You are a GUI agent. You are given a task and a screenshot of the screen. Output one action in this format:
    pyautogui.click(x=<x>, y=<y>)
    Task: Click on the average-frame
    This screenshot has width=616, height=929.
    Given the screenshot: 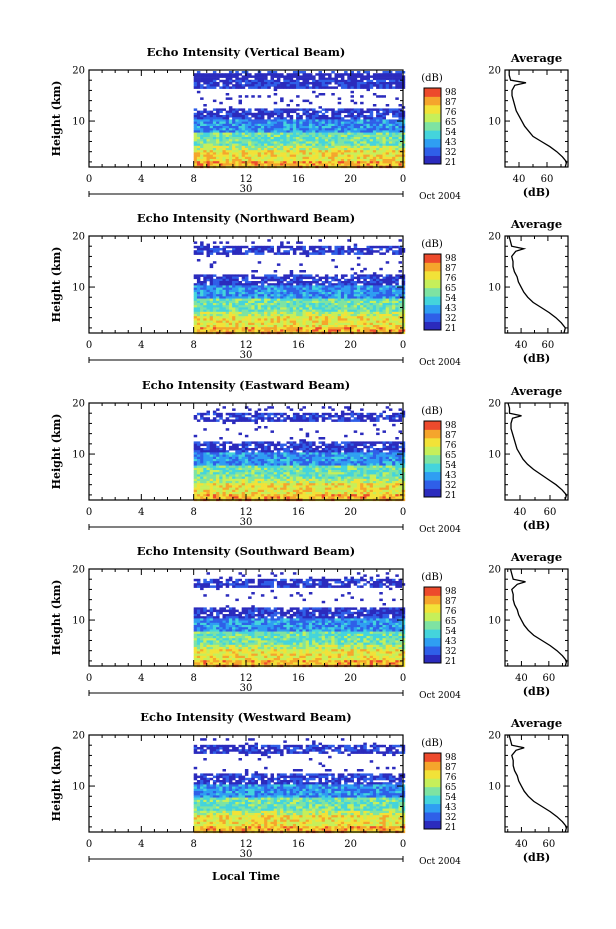 What is the action you would take?
    pyautogui.click(x=536, y=118)
    